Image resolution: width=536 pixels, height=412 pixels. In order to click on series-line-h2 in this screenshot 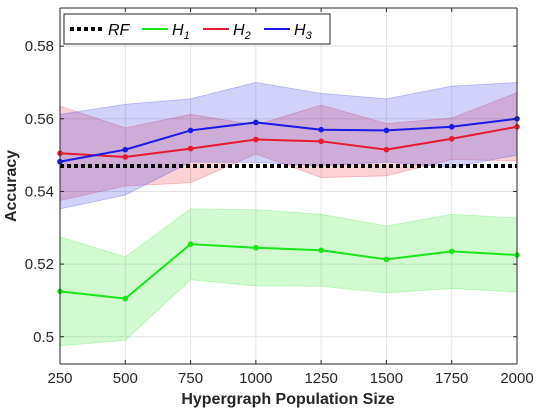, I will do `click(288, 141)`.